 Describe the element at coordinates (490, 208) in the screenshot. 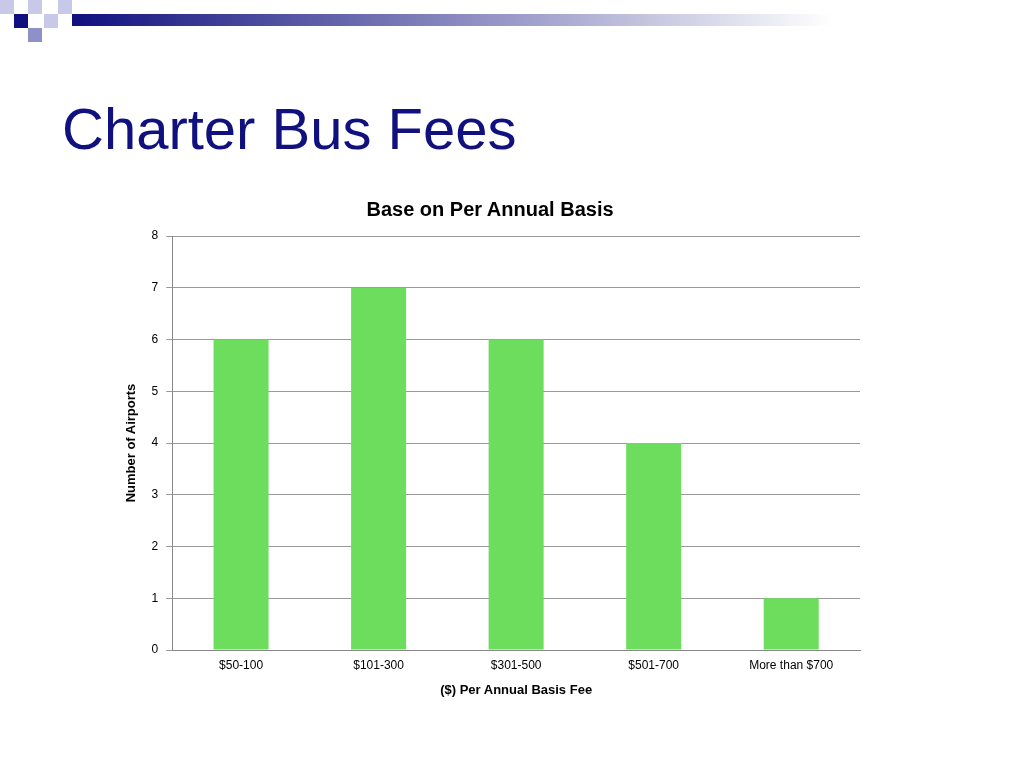

I see `chart-subtitle: Base on Per Annual Basis` at that location.